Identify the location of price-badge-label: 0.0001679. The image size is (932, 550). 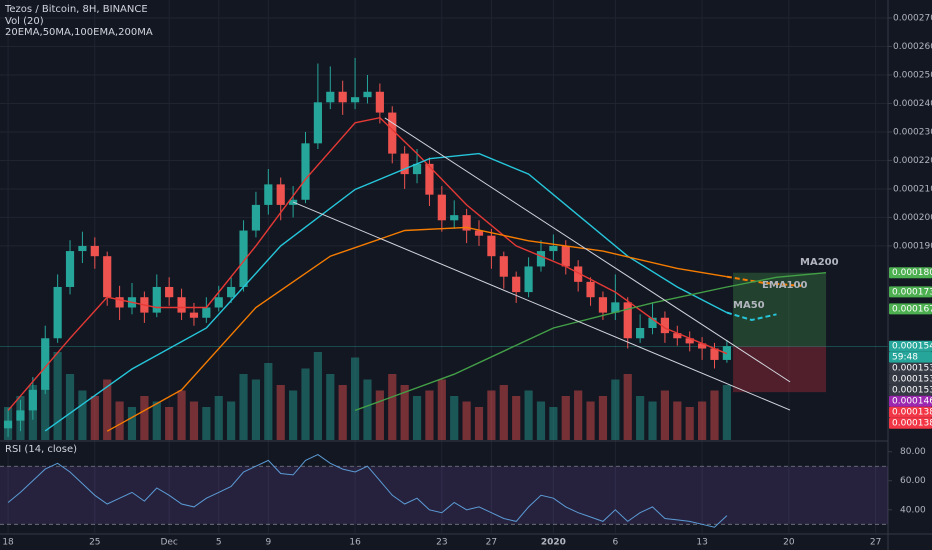
(912, 309).